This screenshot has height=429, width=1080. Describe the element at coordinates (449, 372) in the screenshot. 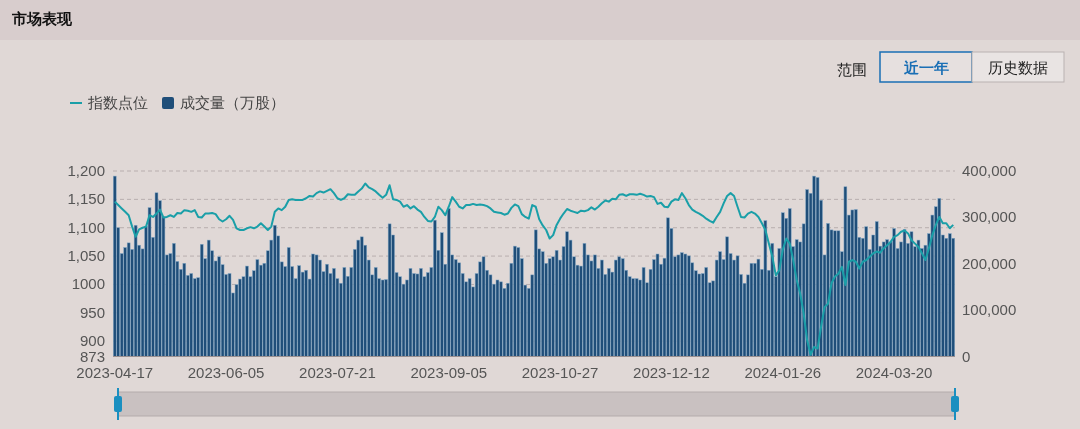

I see `x-tick-label: 2023-09-05` at that location.